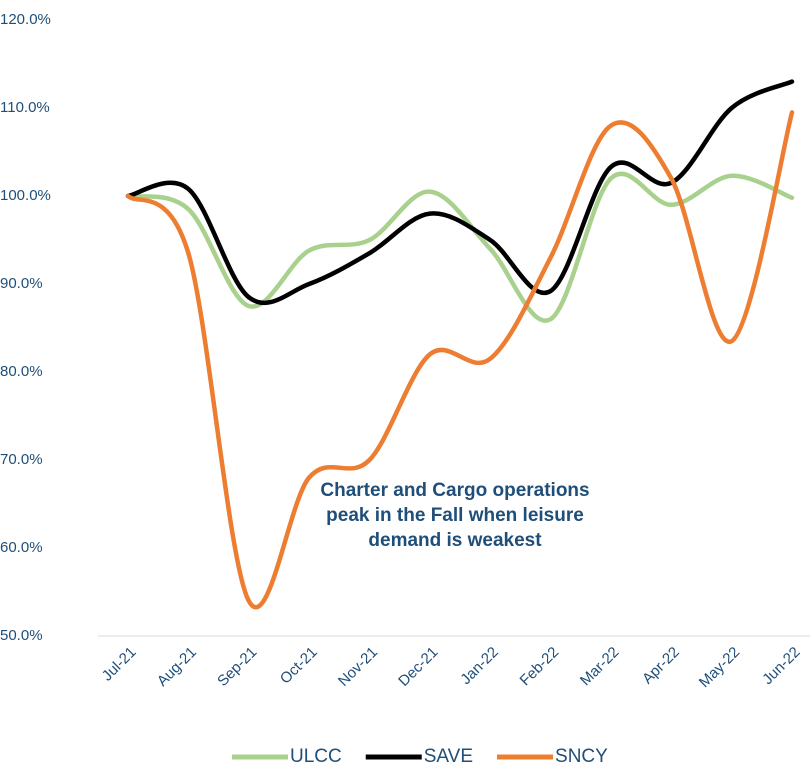  I want to click on legend-label: SNCY, so click(581, 756).